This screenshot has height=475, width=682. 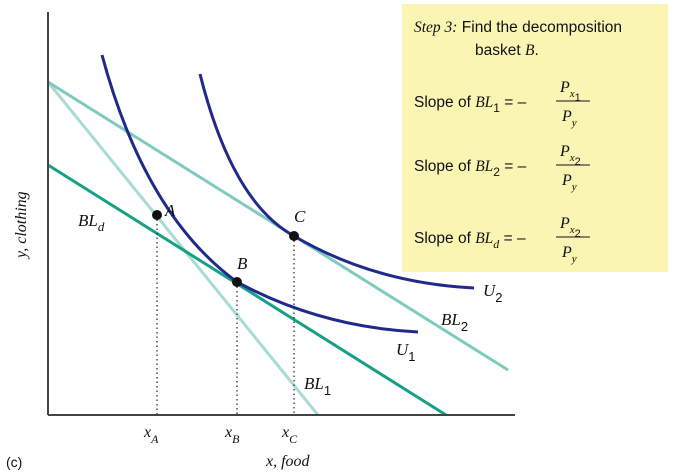 What do you see at coordinates (570, 91) in the screenshot?
I see `svg-text: Px1` at bounding box center [570, 91].